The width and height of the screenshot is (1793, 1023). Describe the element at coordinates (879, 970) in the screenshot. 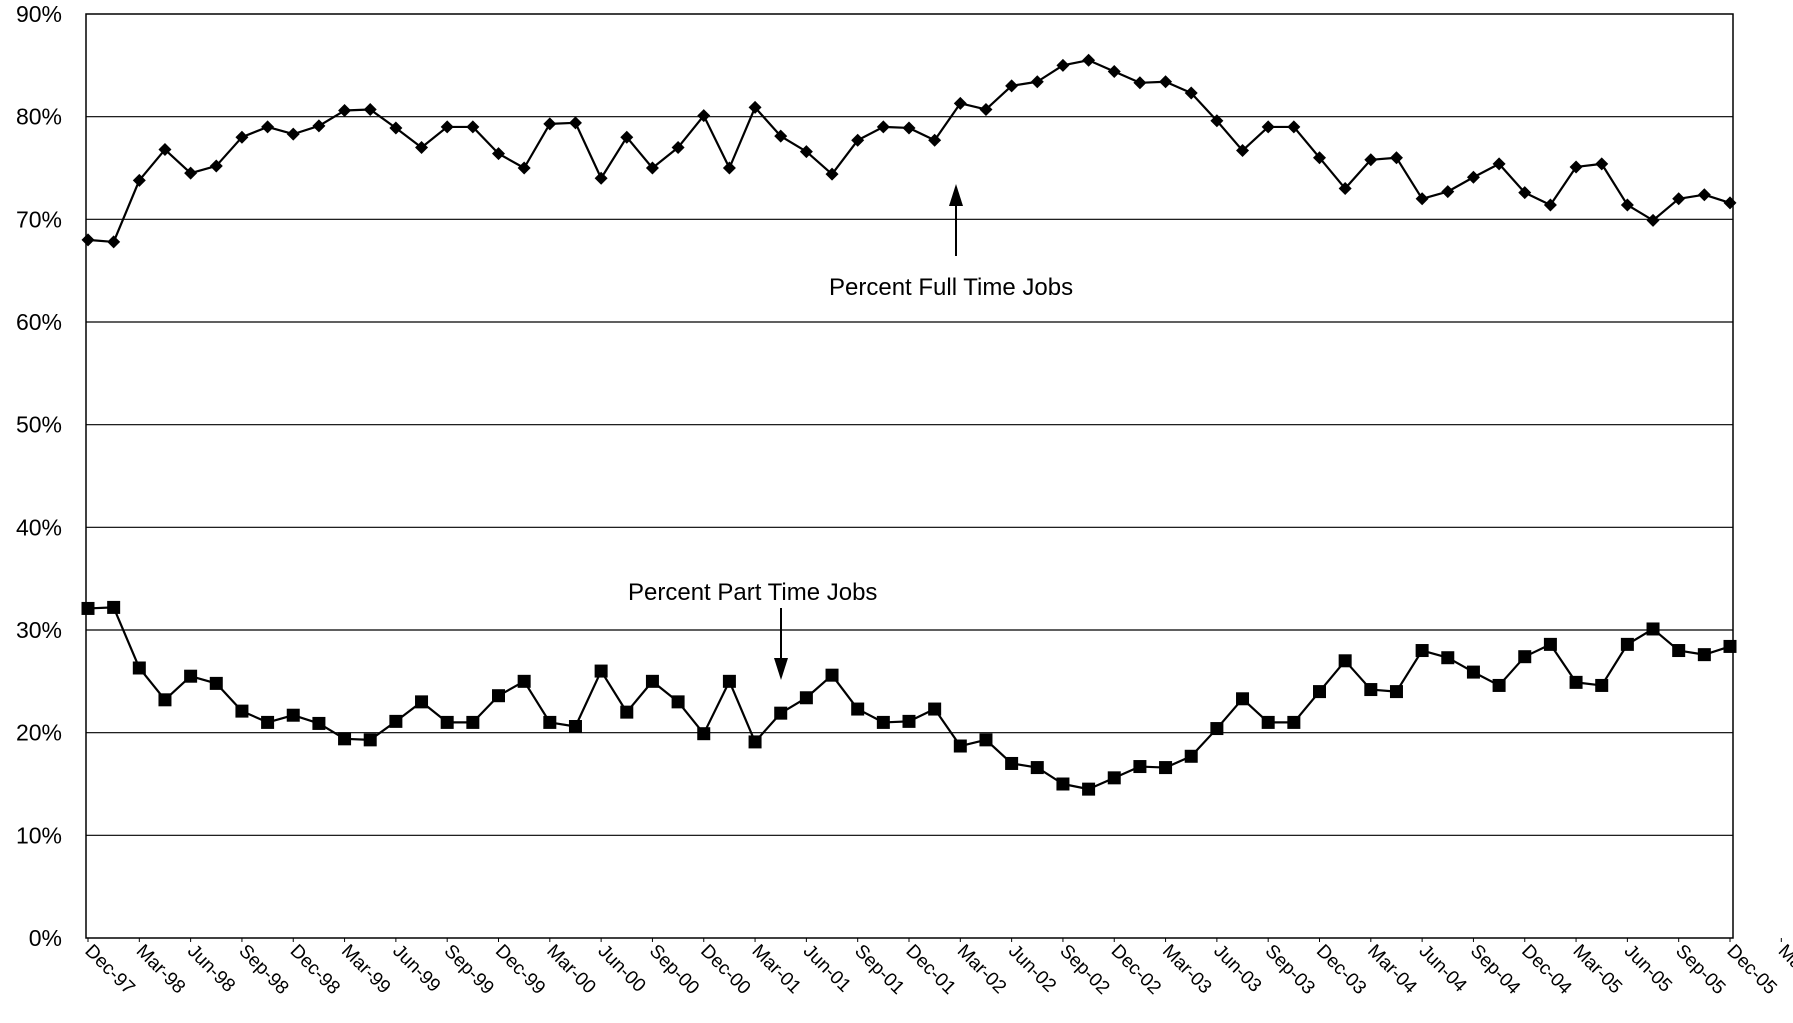

I see `x-tick-label: Sep-01` at that location.